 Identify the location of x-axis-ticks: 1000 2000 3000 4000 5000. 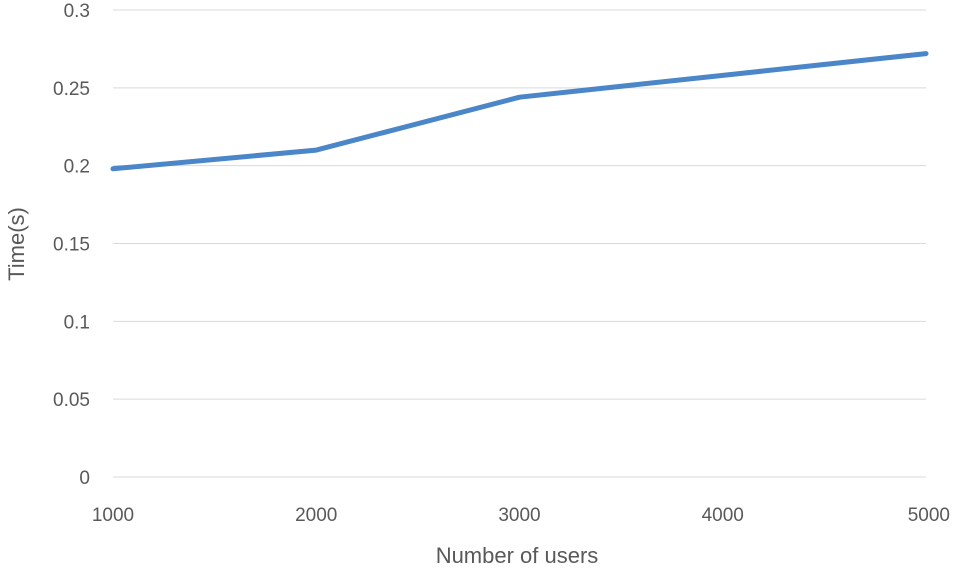
(521, 515).